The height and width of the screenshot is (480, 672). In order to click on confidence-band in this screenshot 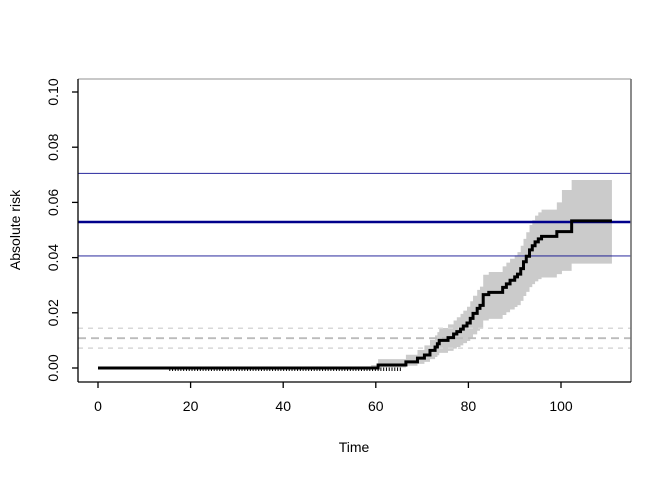, I will do `click(491, 274)`.